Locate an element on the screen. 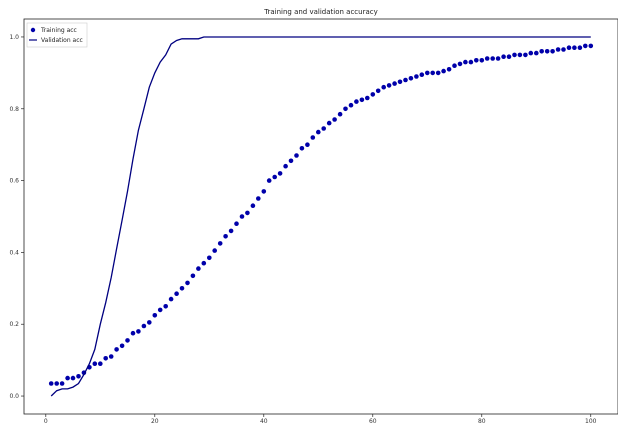 The height and width of the screenshot is (423, 618). y-tick-label: 0.0 is located at coordinates (14, 396).